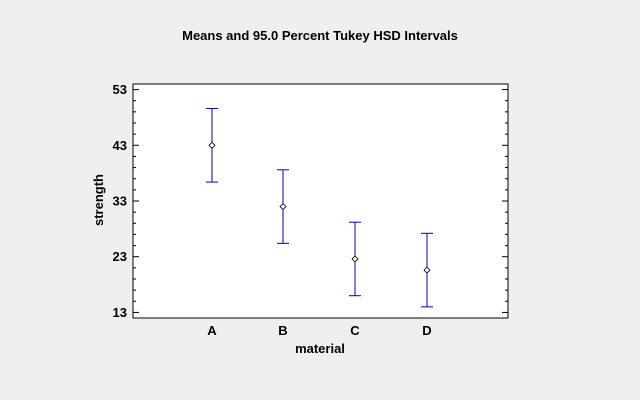 This screenshot has width=640, height=400. Describe the element at coordinates (282, 330) in the screenshot. I see `x-tick-label-b: B` at that location.